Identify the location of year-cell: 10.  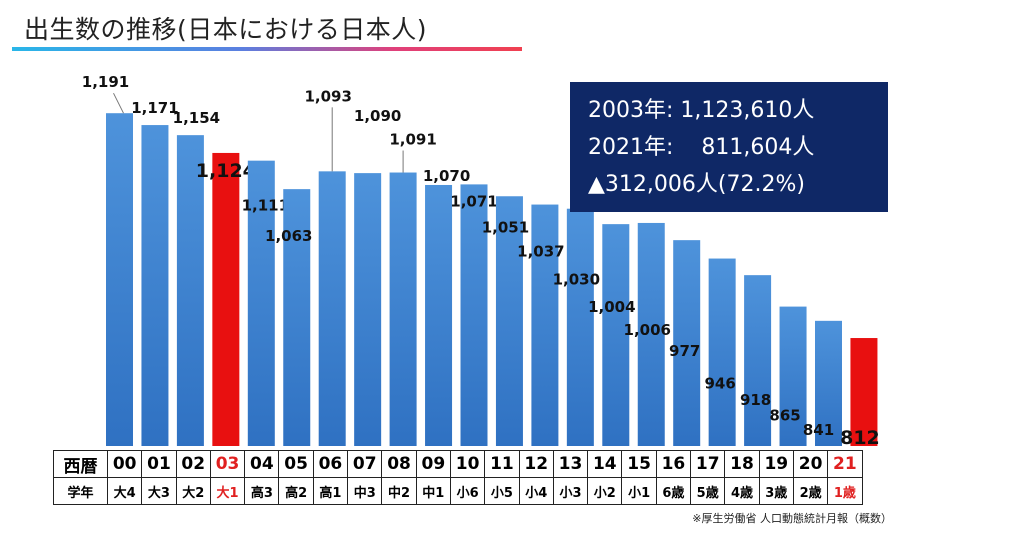
(467, 464).